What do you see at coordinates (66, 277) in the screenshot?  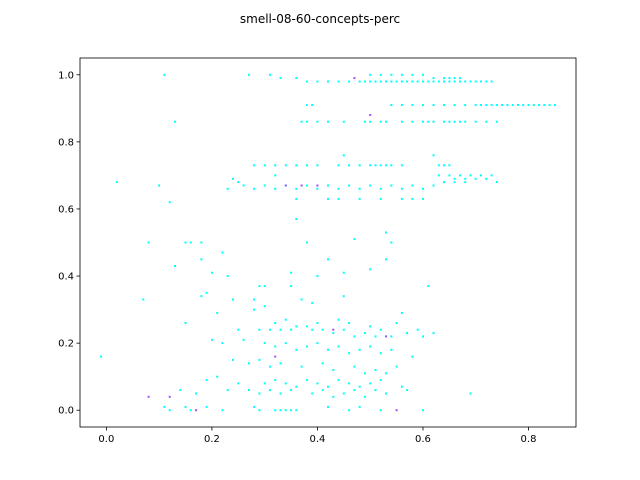 I see `y-tick-label: 0.4` at bounding box center [66, 277].